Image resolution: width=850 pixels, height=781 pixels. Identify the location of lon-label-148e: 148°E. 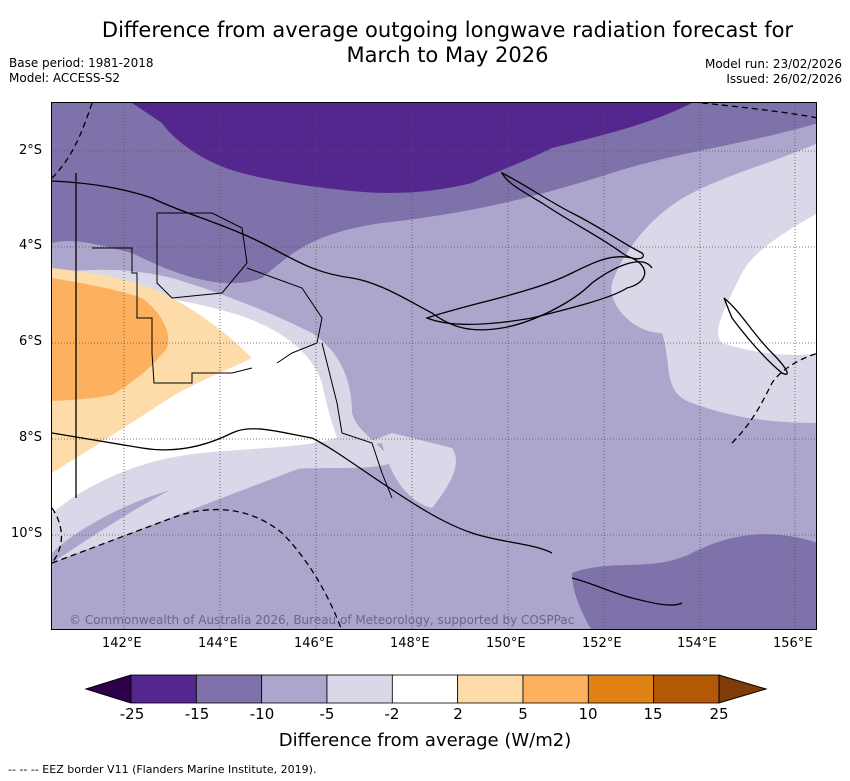
(410, 643).